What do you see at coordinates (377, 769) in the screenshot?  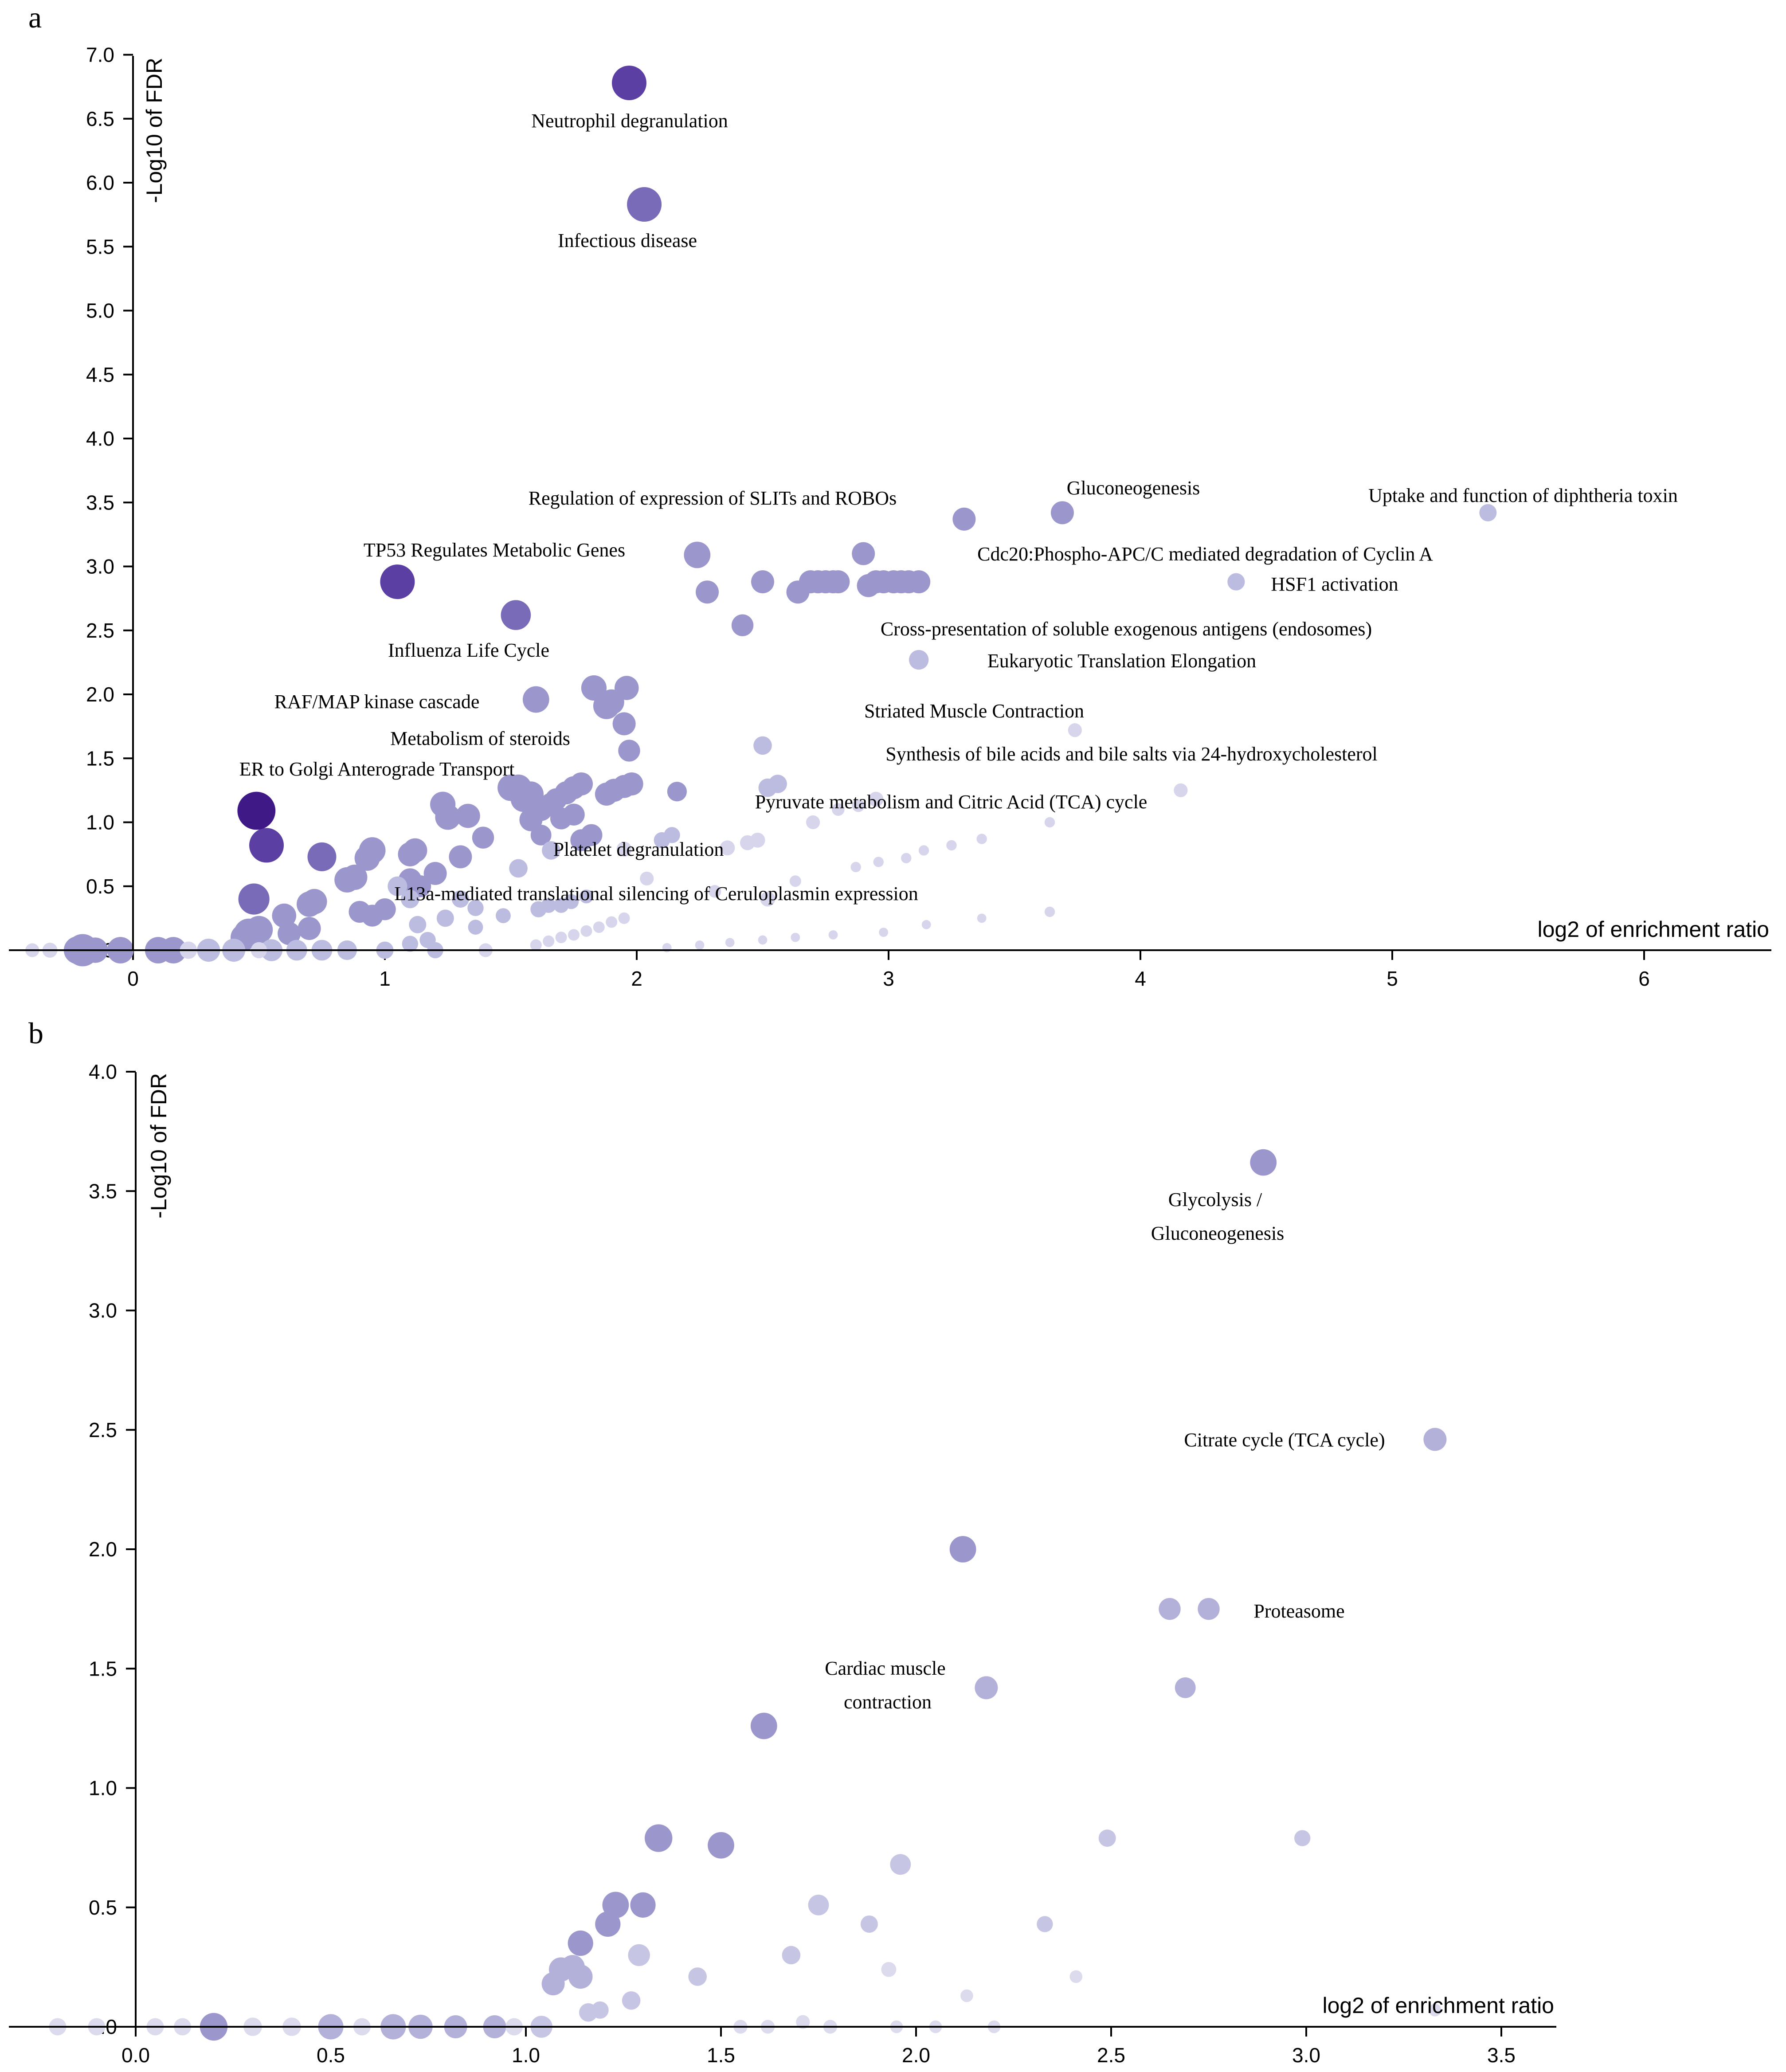 I see `label-er-to-golgi-anterograde-transport: ER to Golgi Anterograde Transport` at bounding box center [377, 769].